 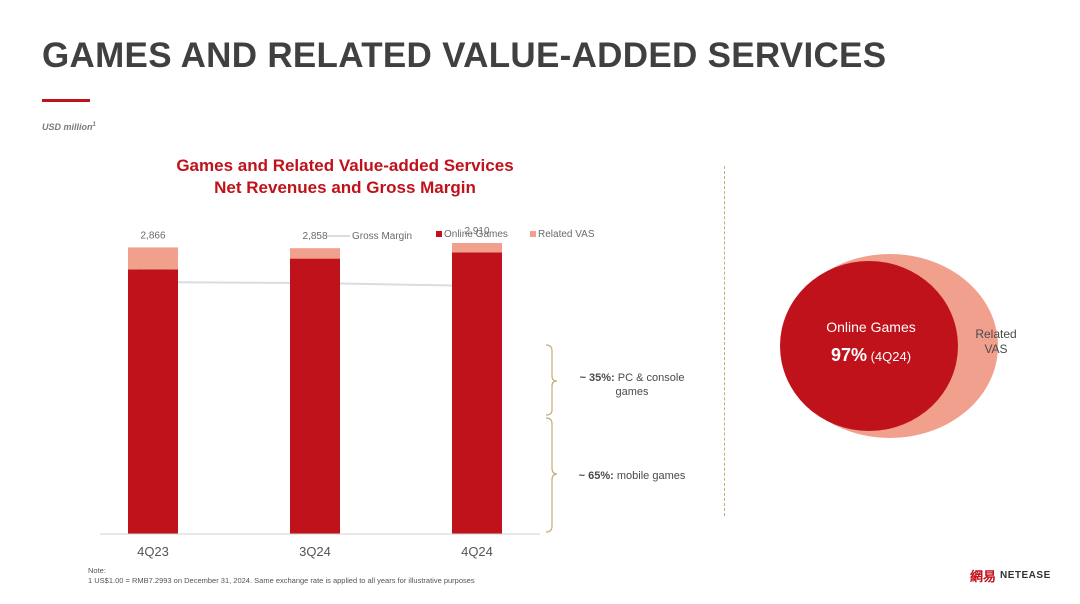 I want to click on logo-english-text: NETEASE, so click(x=1025, y=575).